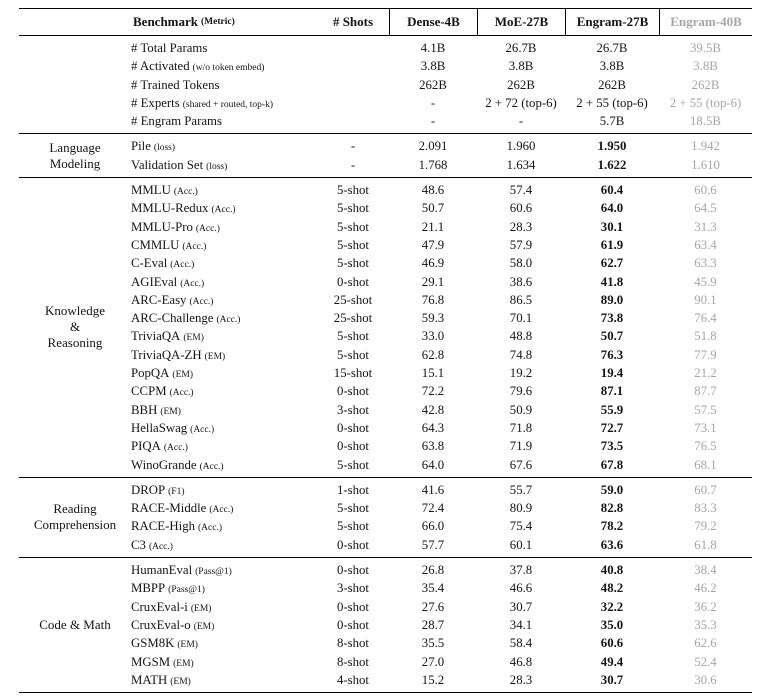 The width and height of the screenshot is (771, 696). What do you see at coordinates (521, 409) in the screenshot?
I see `score-value: 50.9` at bounding box center [521, 409].